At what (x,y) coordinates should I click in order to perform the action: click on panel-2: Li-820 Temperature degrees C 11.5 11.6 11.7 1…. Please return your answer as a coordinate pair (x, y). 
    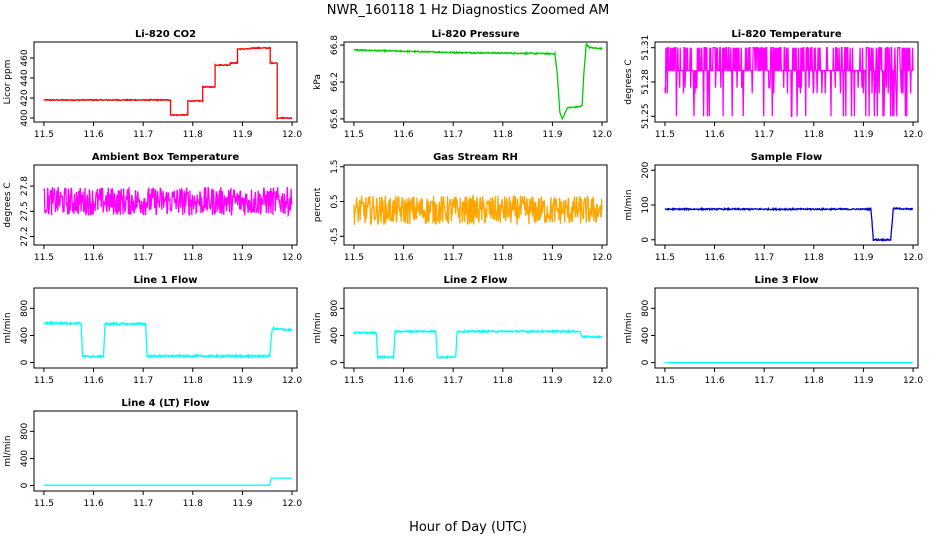
    Looking at the image, I should click on (773, 84).